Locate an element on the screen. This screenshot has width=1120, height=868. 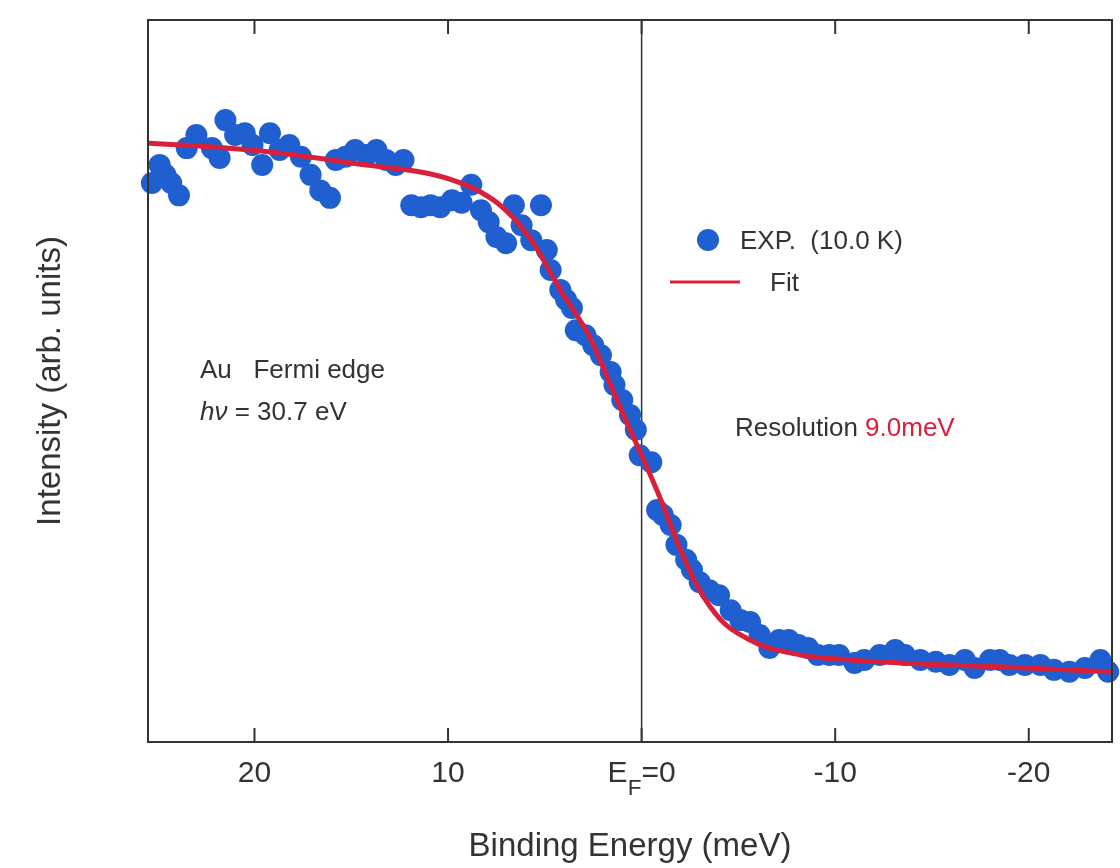
x-tick-label: -20 is located at coordinates (1029, 771).